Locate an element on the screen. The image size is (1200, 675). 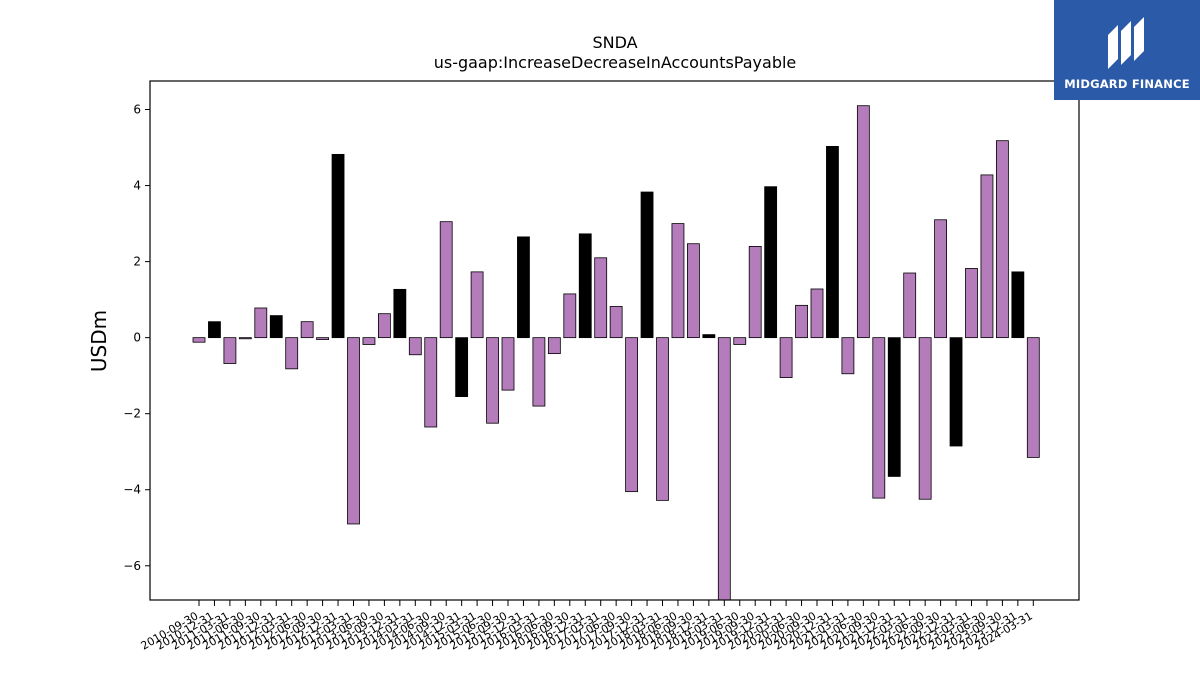
brand-logo: MIDGARD FINANCE is located at coordinates (1127, 50).